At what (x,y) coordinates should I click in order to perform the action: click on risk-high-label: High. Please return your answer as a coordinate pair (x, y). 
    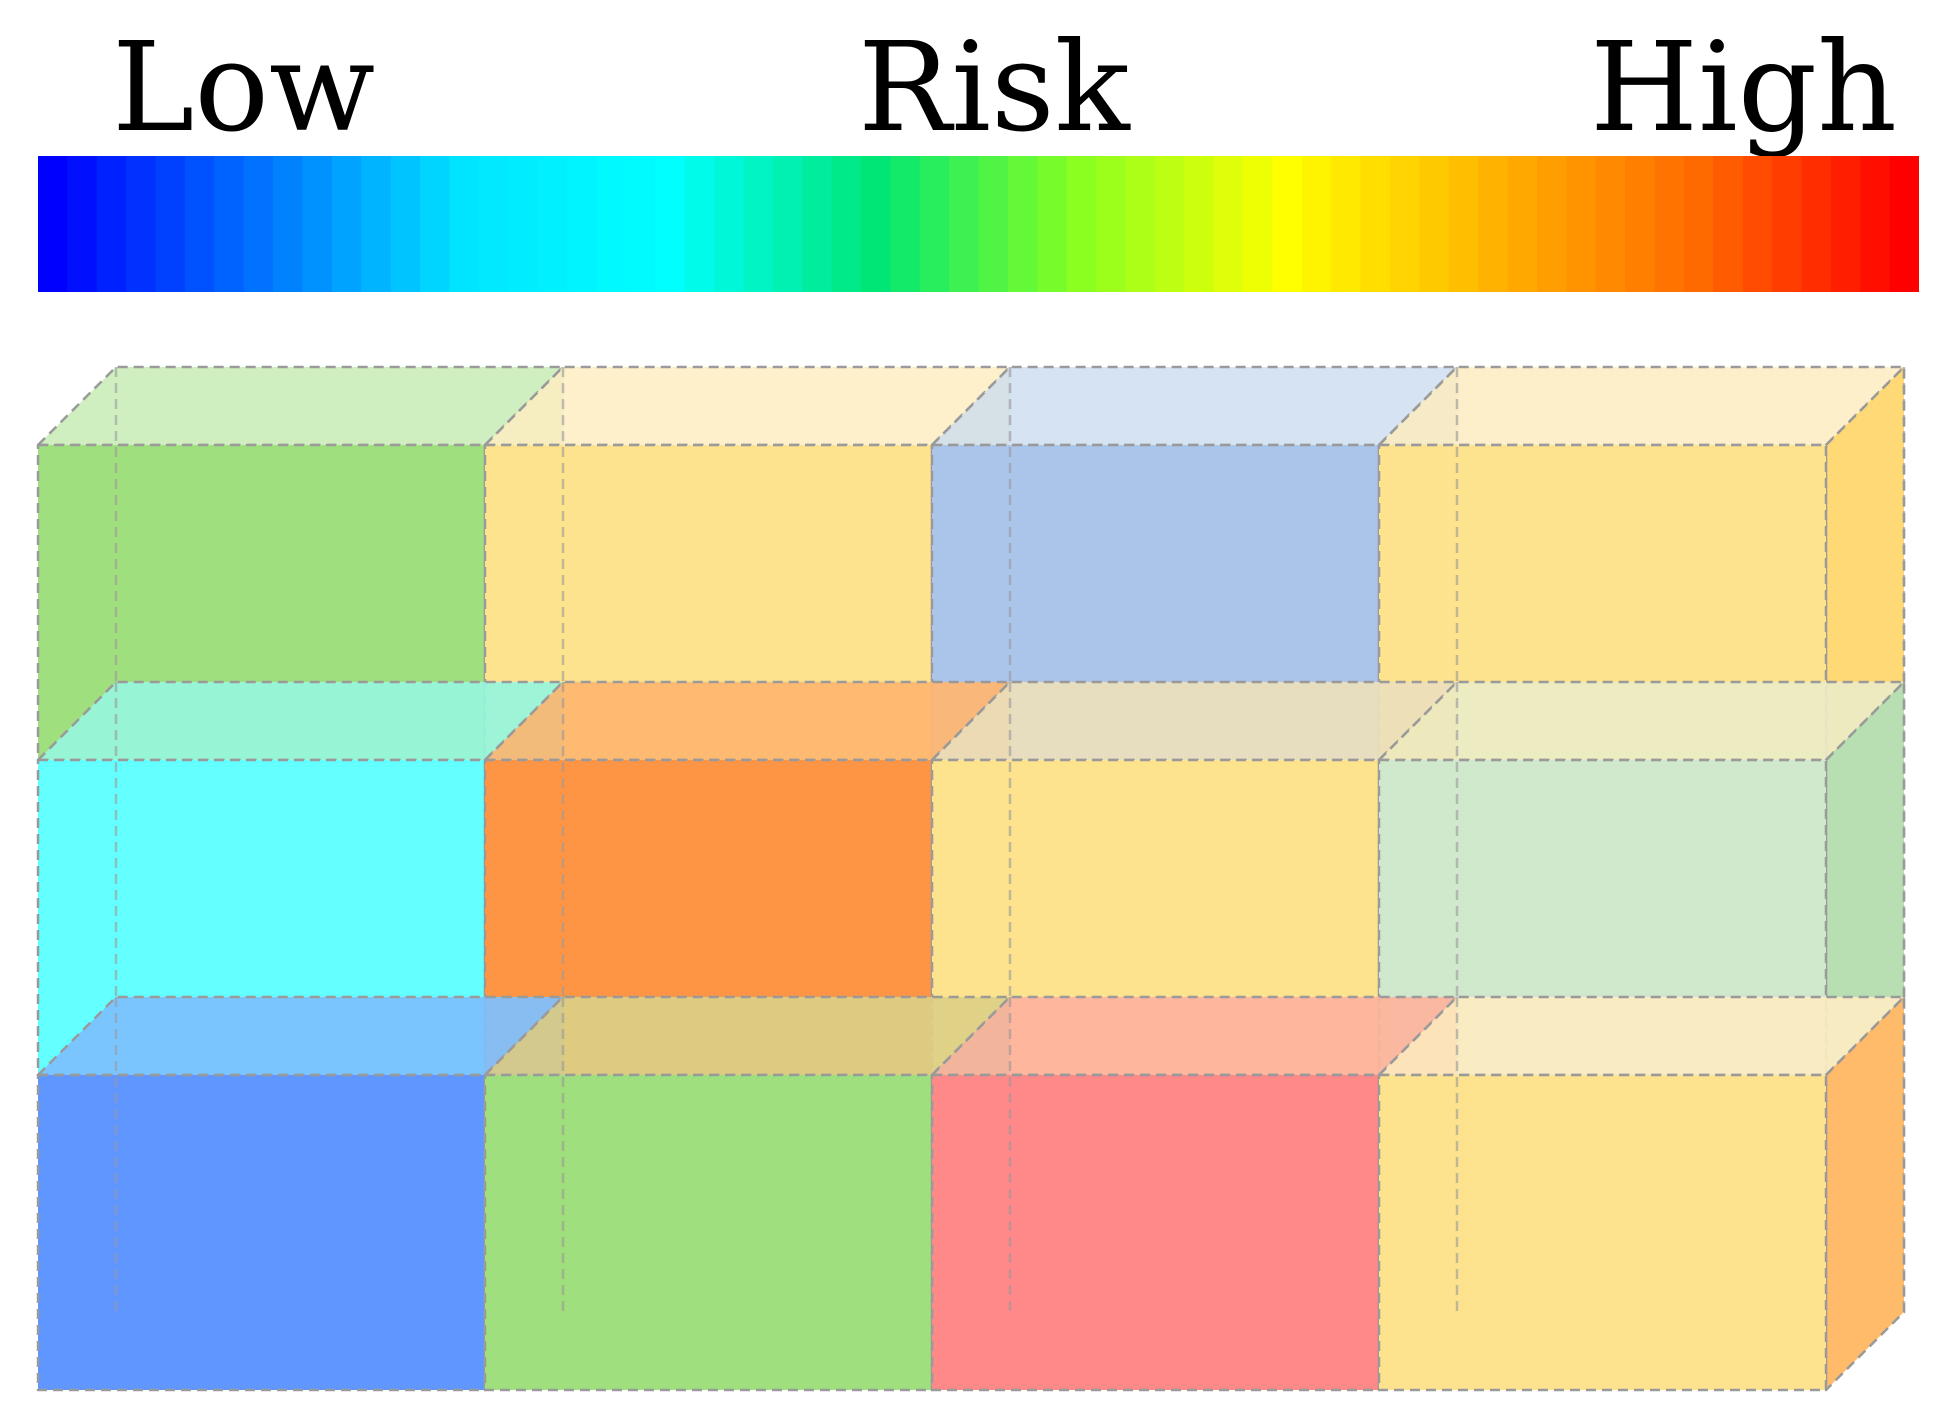
    Looking at the image, I should click on (1744, 88).